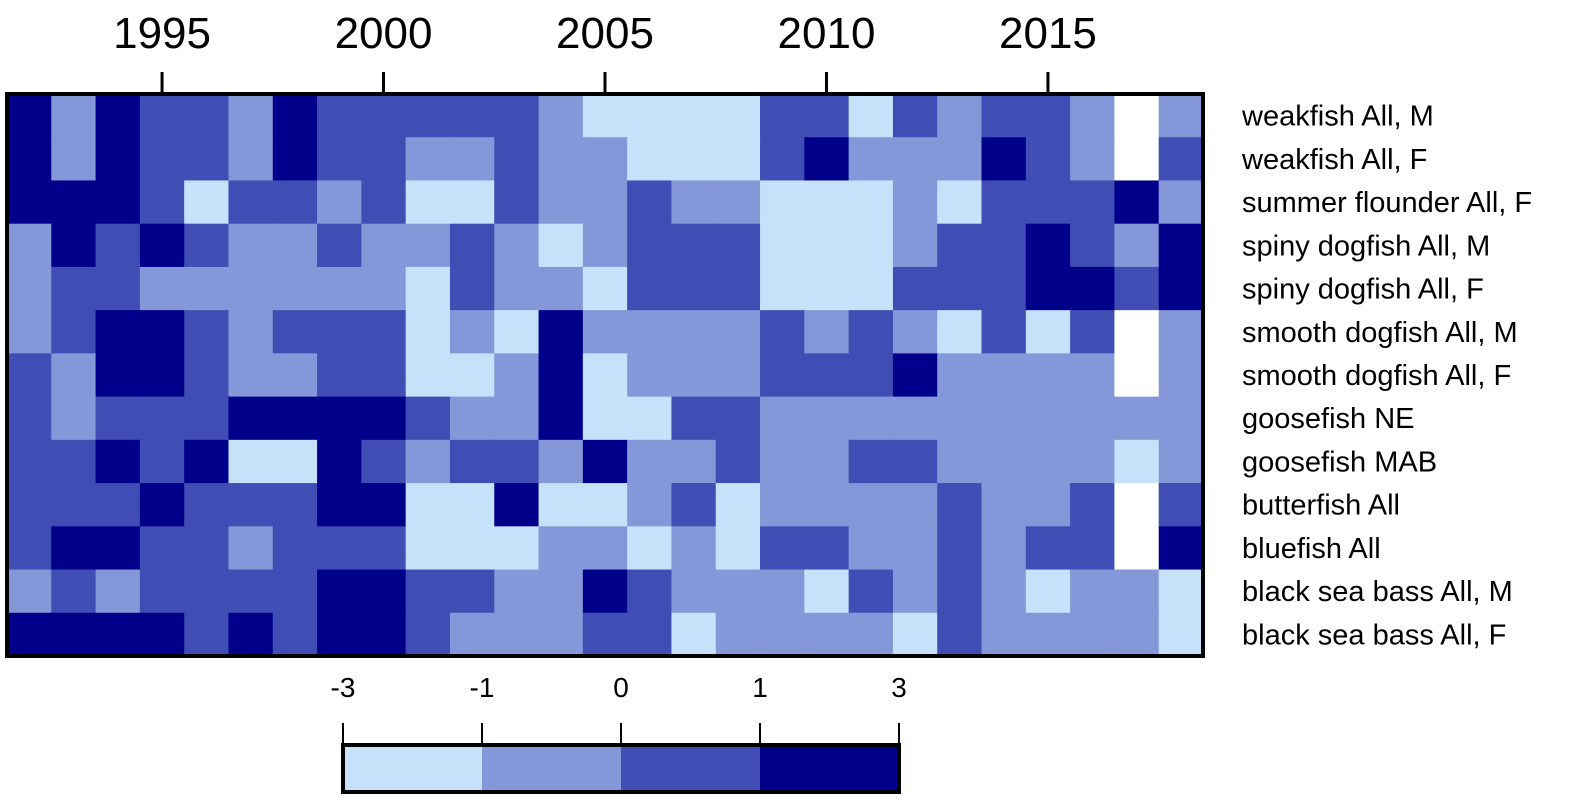 This screenshot has height=812, width=1582. Describe the element at coordinates (29, 159) in the screenshot. I see `heatmap-cell-weakfish-all-f-1992` at that location.